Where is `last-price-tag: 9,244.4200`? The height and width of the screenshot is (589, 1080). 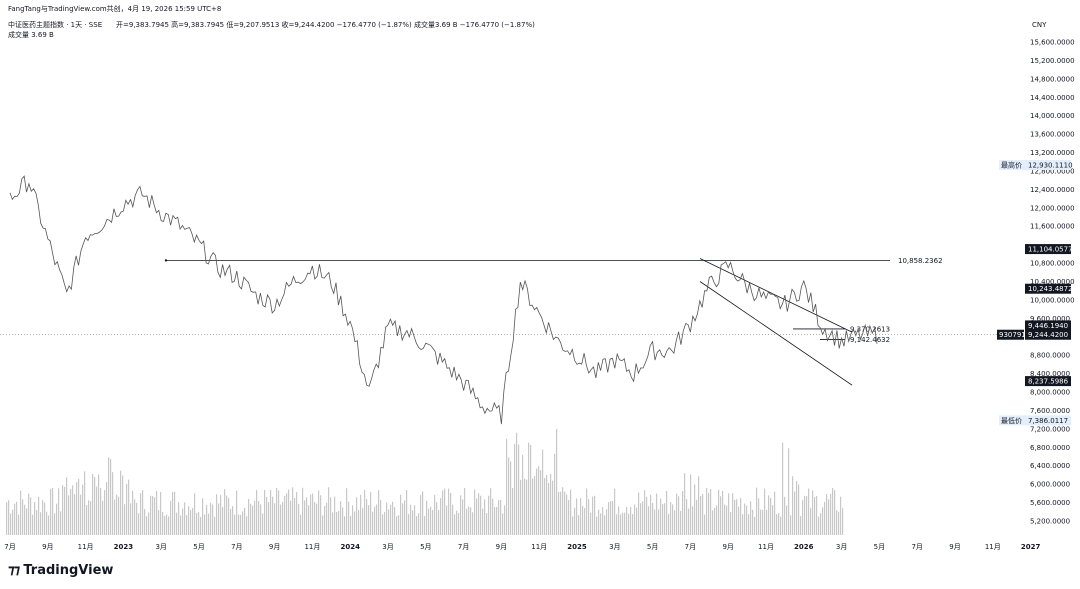 last-price-tag: 9,244.4200 is located at coordinates (1048, 335).